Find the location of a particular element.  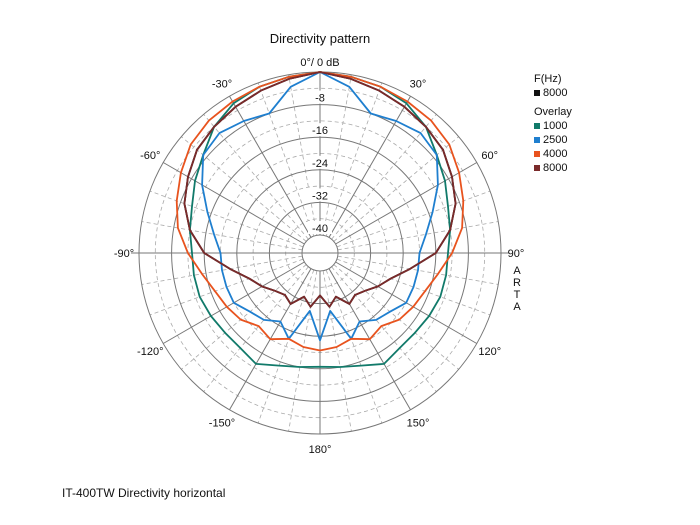

legend-item-1000: 1000 is located at coordinates (553, 126).